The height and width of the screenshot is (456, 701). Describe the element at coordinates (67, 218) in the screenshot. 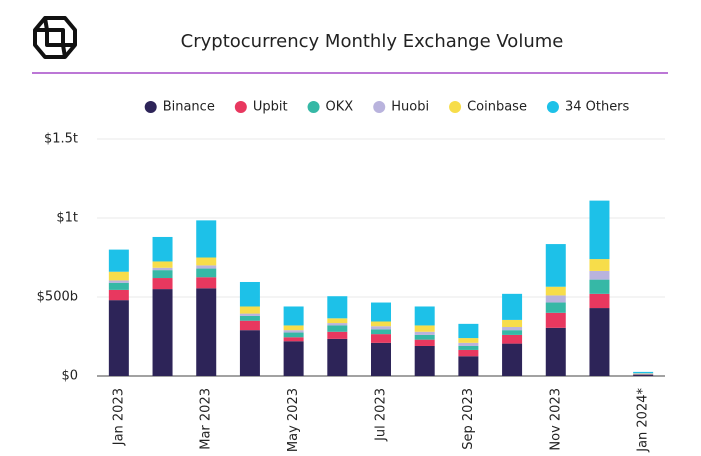

I see `y-tick-label: $1t` at that location.